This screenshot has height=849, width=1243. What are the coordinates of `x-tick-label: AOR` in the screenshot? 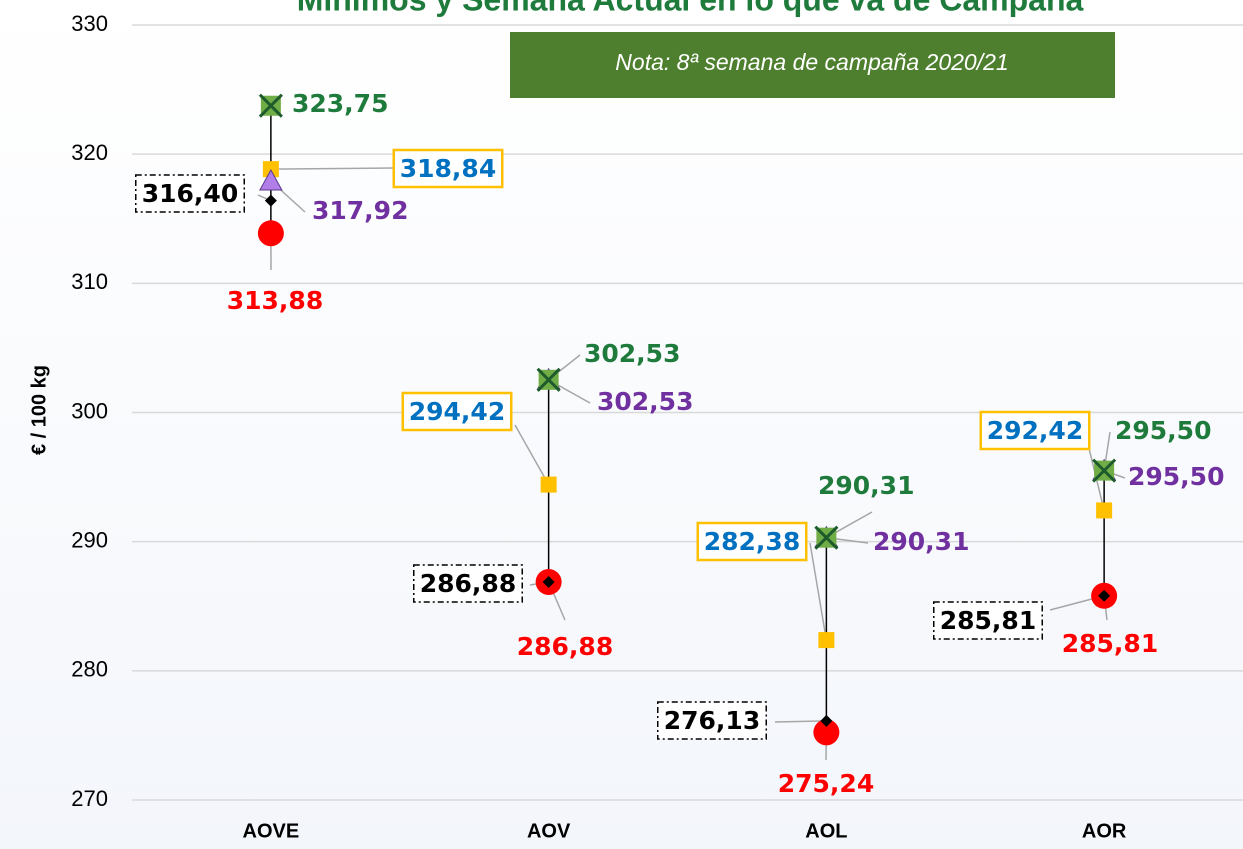 It's located at (1104, 831).